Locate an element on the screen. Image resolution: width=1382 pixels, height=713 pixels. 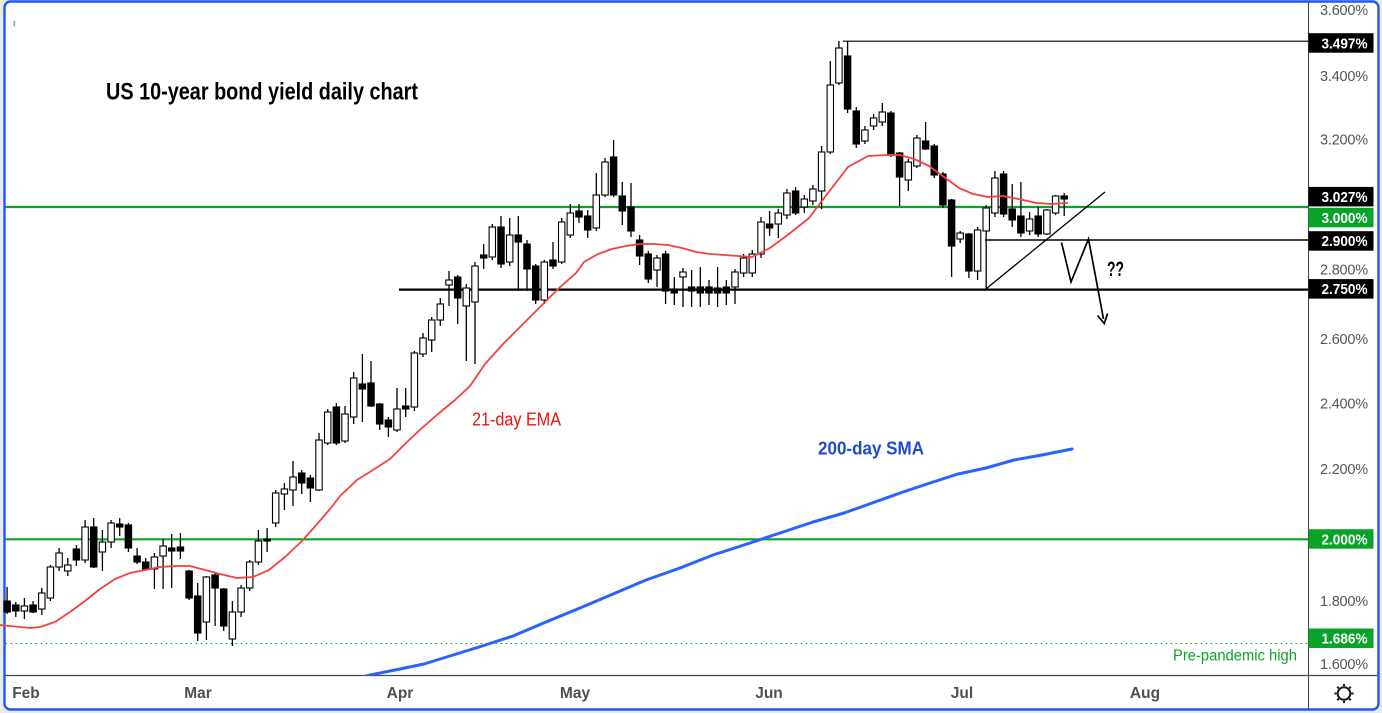
svg-text: 200-day SMA is located at coordinates (871, 449).